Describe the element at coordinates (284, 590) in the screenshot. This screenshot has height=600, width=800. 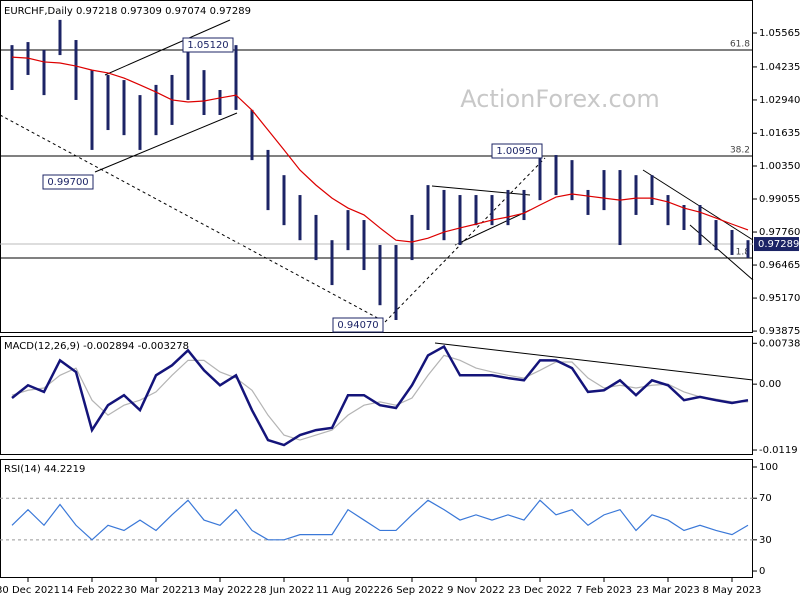
I see `x-tick-label: 28 Jun 2022` at that location.